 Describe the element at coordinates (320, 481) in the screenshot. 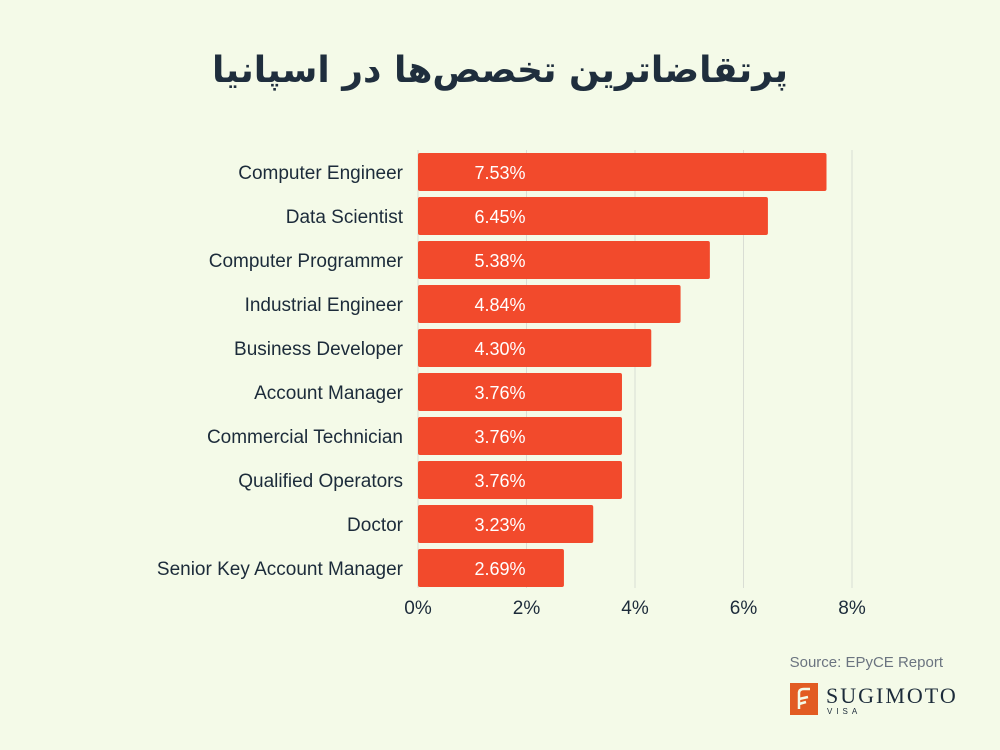

I see `category-label: Qualified Operators` at that location.